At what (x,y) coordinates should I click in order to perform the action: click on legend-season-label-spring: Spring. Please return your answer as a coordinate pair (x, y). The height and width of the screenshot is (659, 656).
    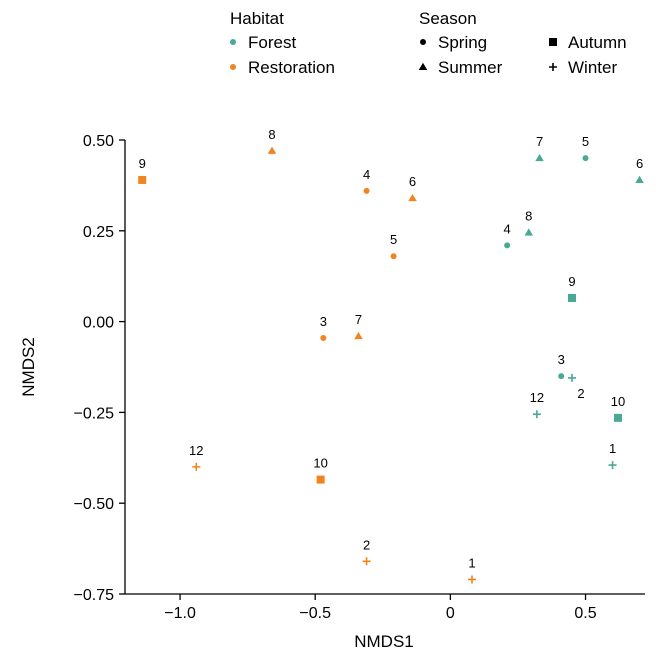
    Looking at the image, I should click on (462, 42).